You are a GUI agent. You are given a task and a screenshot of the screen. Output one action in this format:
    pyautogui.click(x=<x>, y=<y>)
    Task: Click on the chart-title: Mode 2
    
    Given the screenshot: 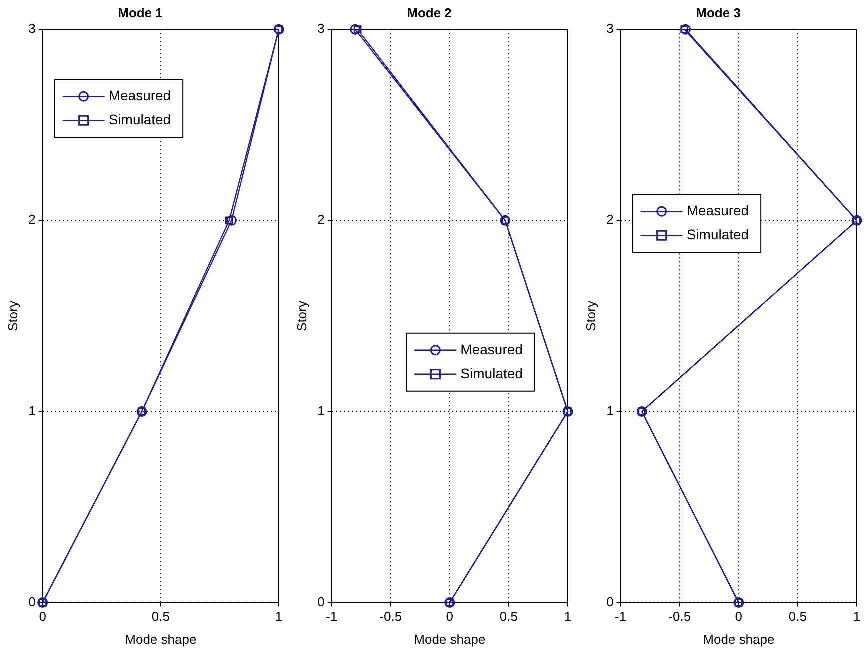 What is the action you would take?
    pyautogui.click(x=429, y=12)
    